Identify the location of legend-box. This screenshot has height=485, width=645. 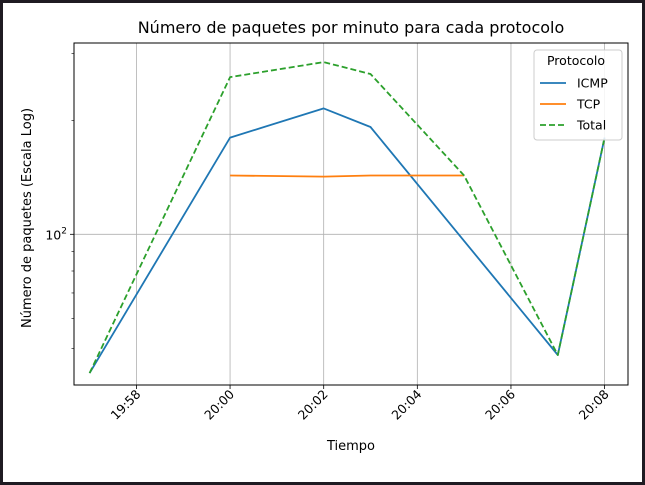
(578, 95).